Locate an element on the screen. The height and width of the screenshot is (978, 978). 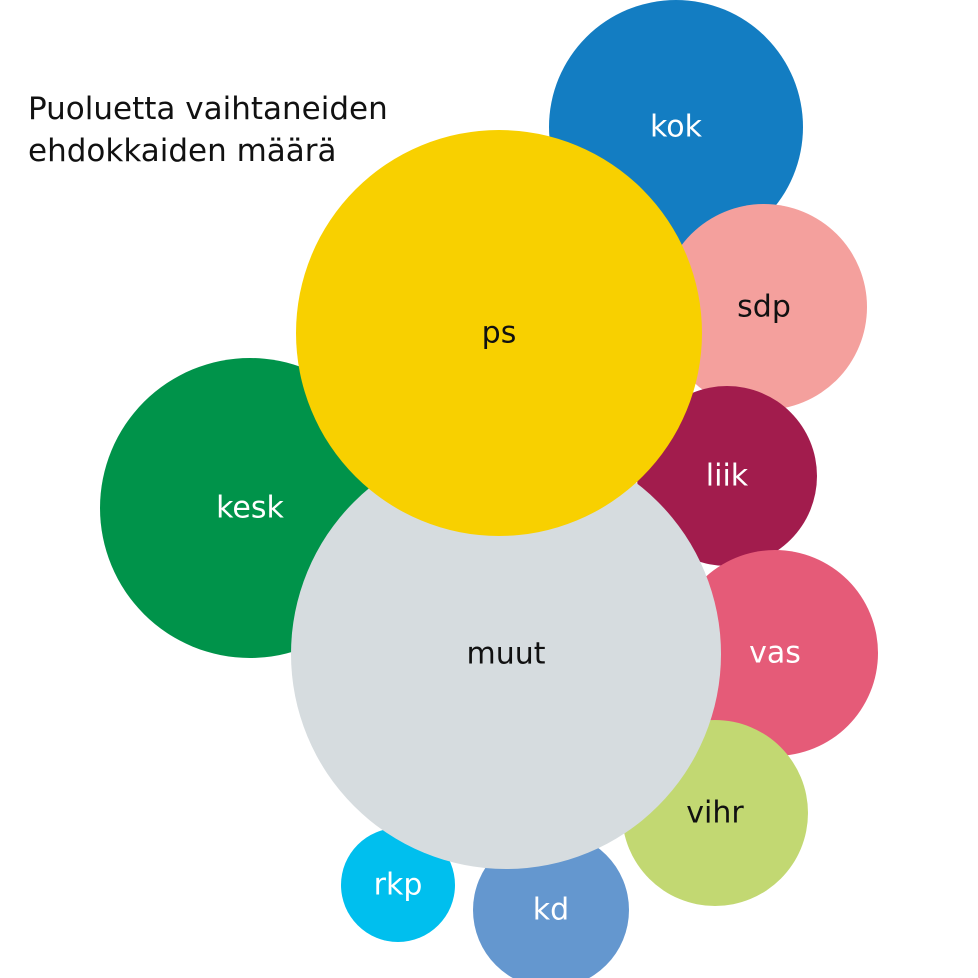
bubble-label-kd: kd is located at coordinates (551, 910).